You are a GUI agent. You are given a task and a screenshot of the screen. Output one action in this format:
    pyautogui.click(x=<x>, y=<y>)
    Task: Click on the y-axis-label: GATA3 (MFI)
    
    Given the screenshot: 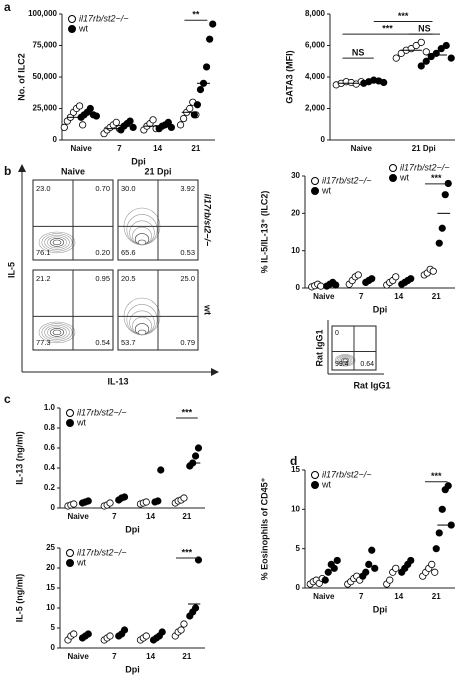 What is the action you would take?
    pyautogui.click(x=289, y=76)
    